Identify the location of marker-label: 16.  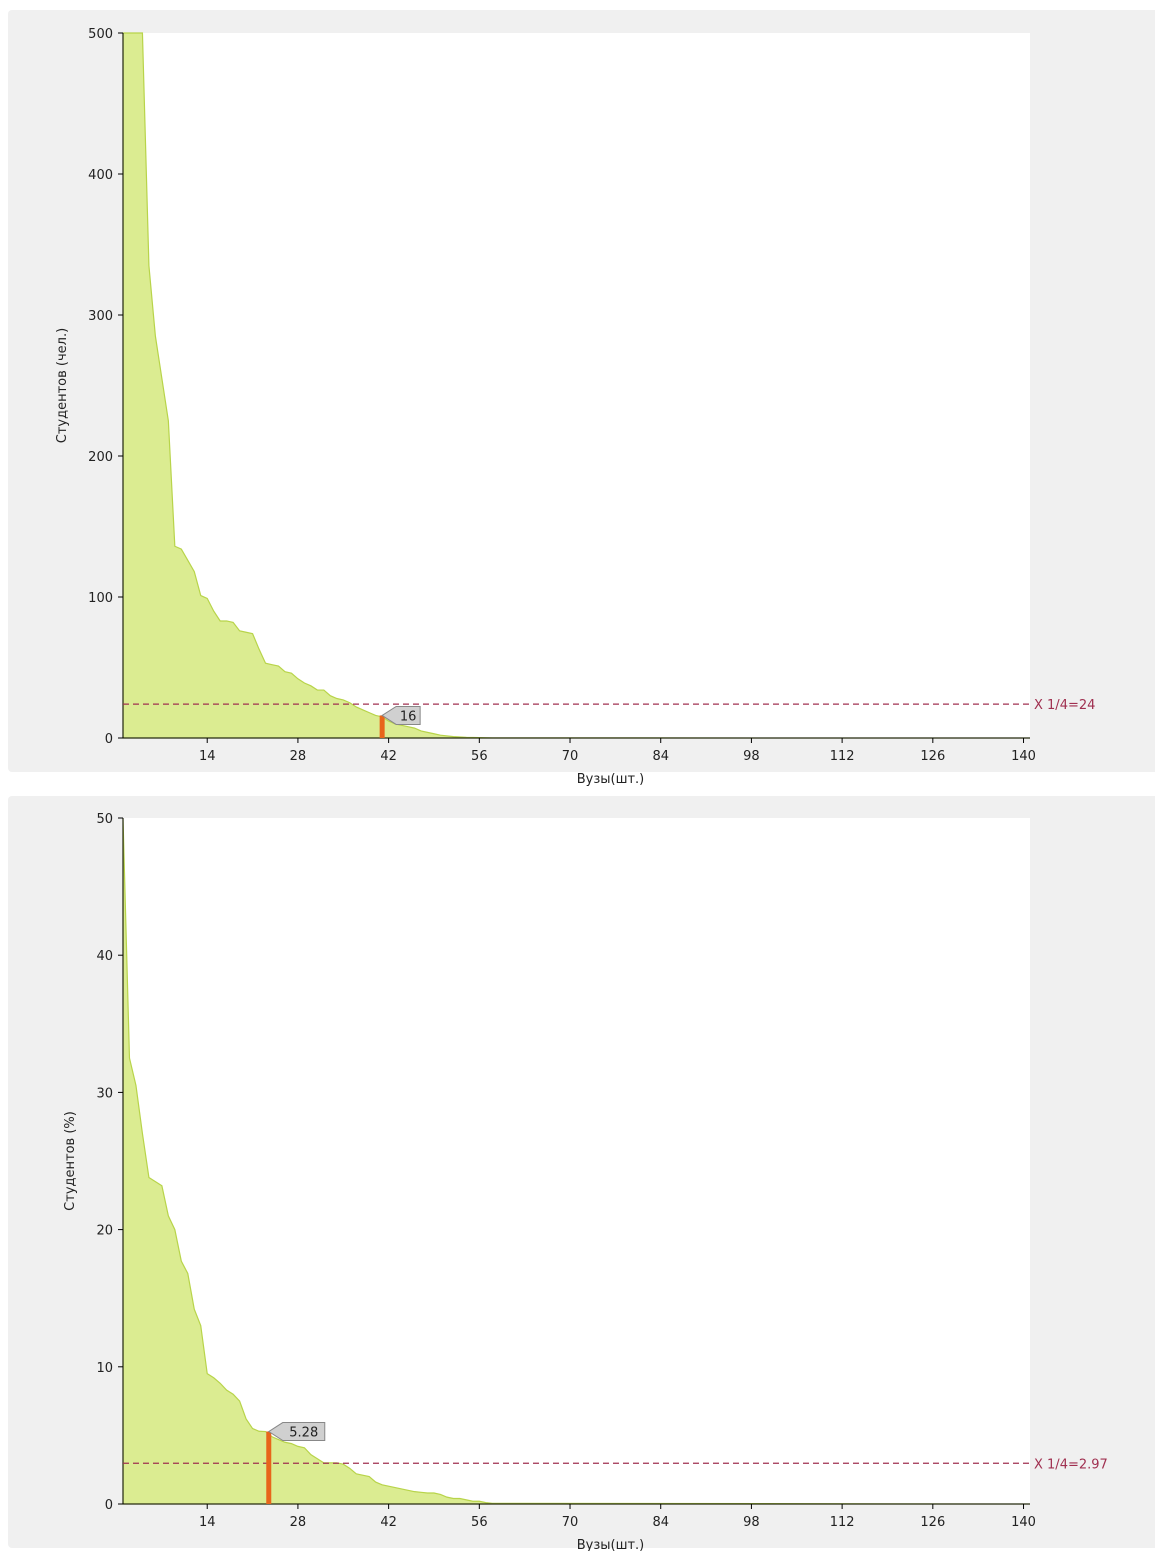
(408, 716).